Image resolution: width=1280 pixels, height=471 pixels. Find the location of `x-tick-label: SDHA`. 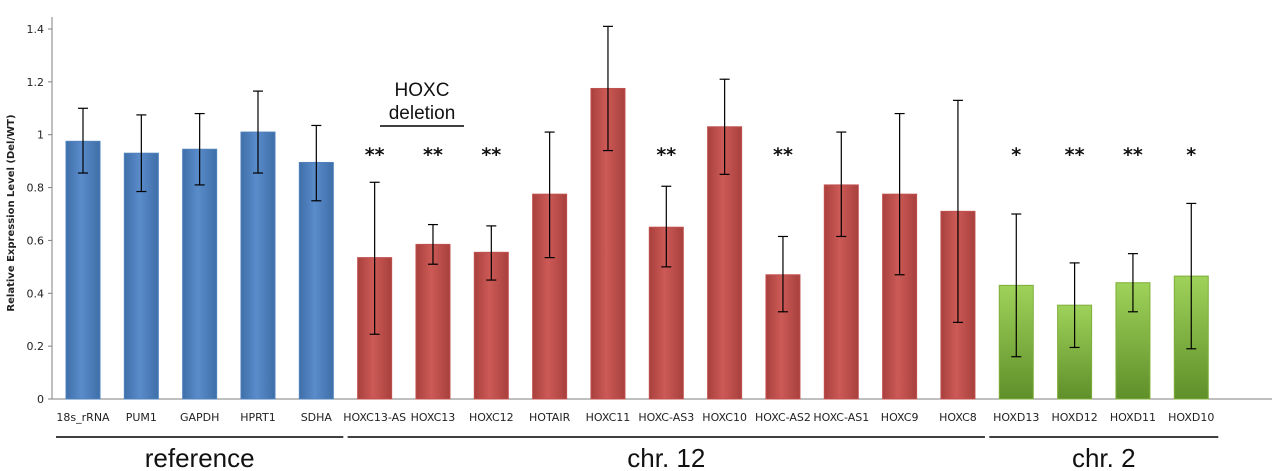

x-tick-label: SDHA is located at coordinates (317, 417).